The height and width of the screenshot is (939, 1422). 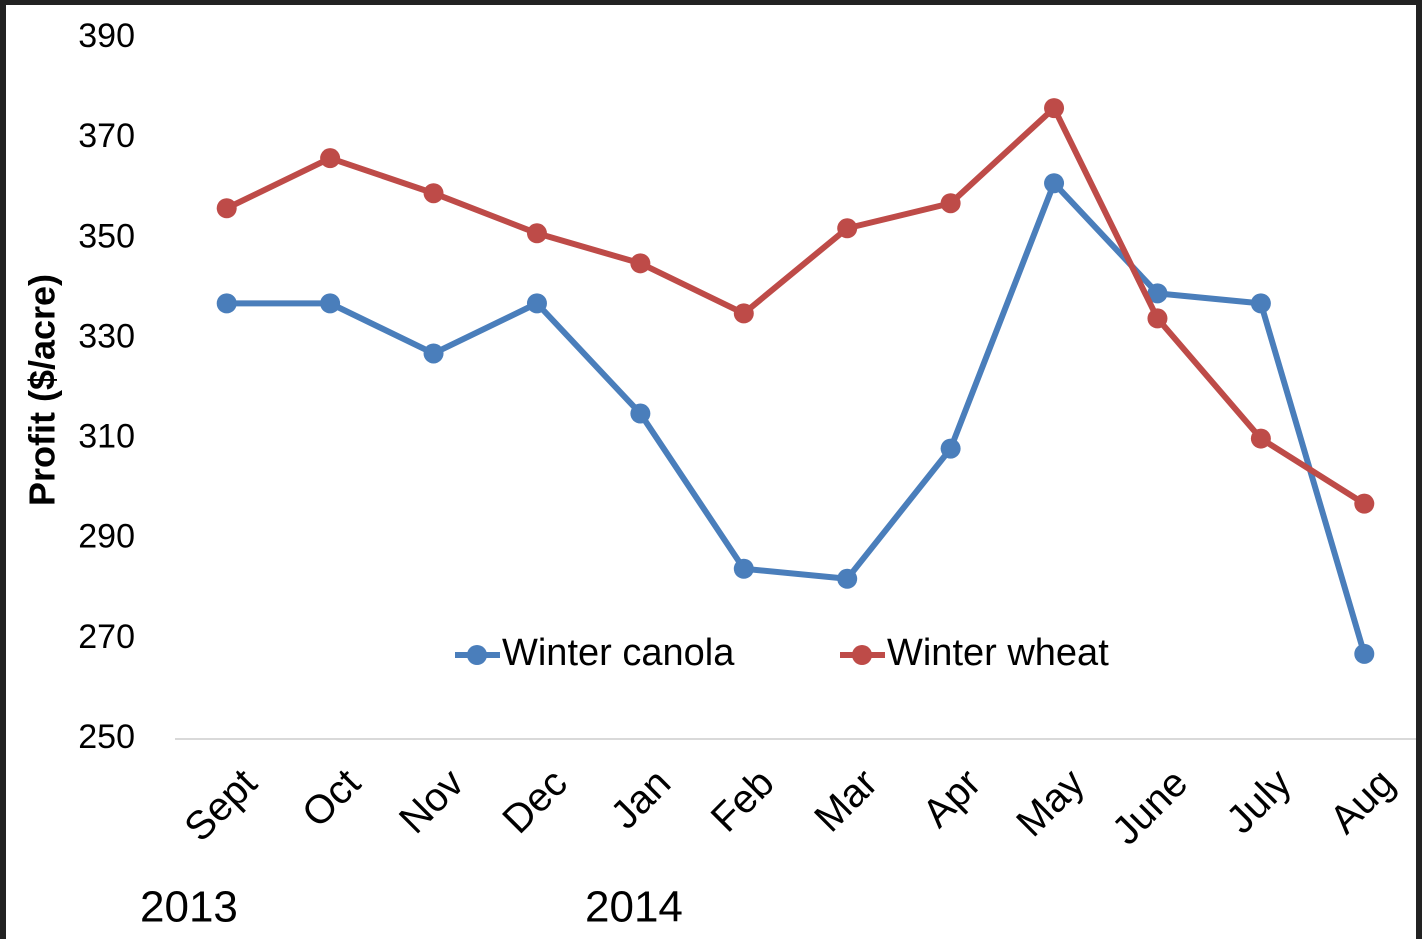 I want to click on annotation: 2013, so click(x=189, y=907).